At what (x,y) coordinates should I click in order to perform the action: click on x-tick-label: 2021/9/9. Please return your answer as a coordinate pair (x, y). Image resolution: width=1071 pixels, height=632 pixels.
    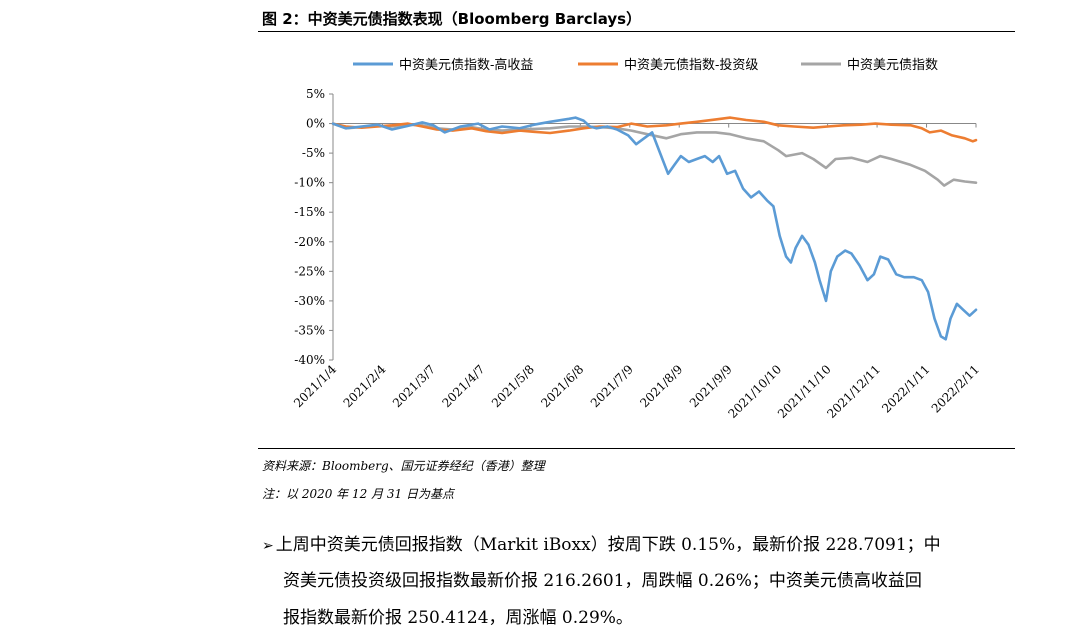
    Looking at the image, I should click on (711, 386).